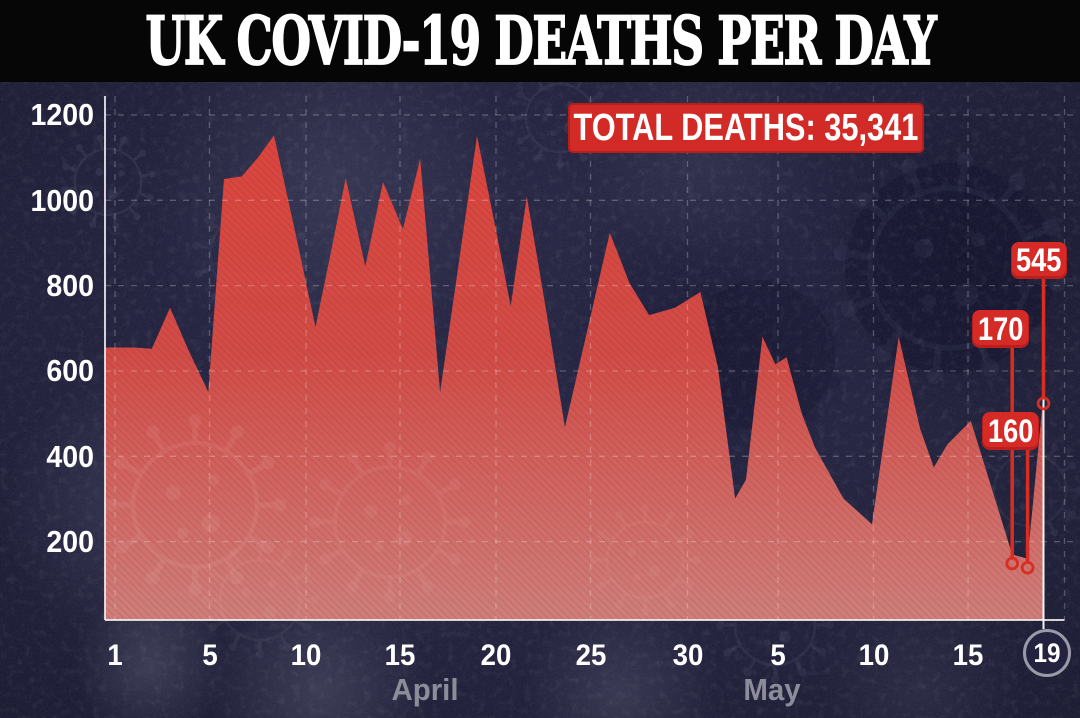 The height and width of the screenshot is (718, 1080). Describe the element at coordinates (70, 456) in the screenshot. I see `y-tick-label: 400` at that location.